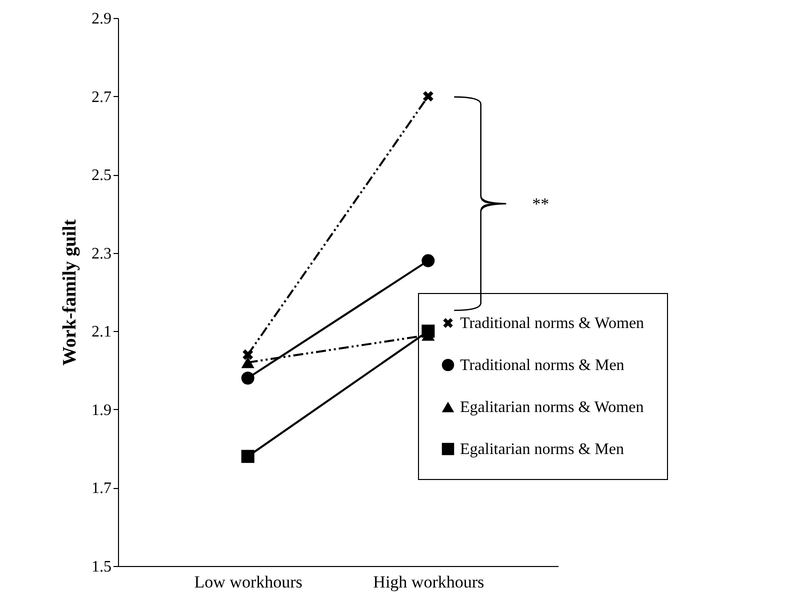 This screenshot has width=799, height=607. Describe the element at coordinates (102, 19) in the screenshot. I see `y-tick-label: 2.9` at that location.